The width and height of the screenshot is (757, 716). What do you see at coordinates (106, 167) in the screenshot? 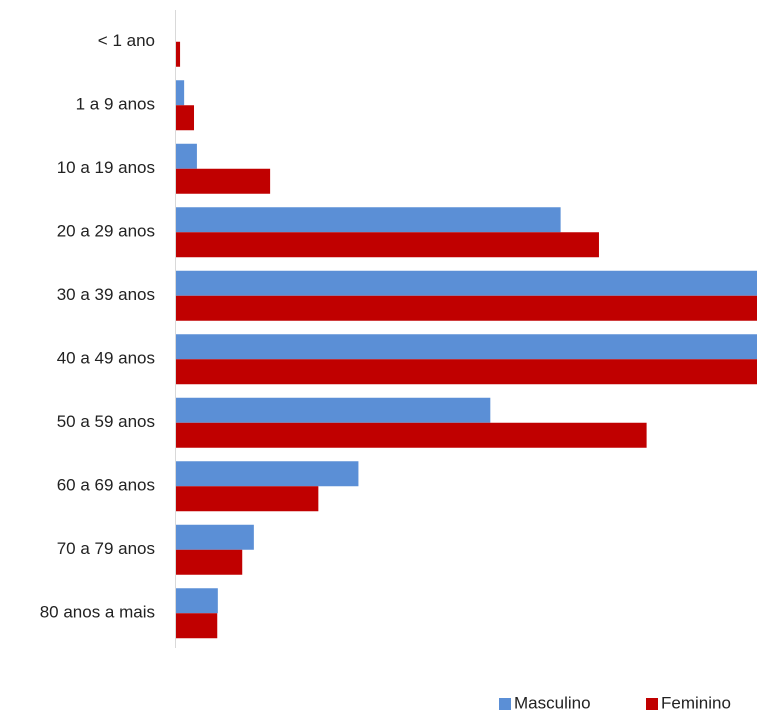
I see `category-label-10-a-19-anos: 10 a 19 anos` at bounding box center [106, 167].